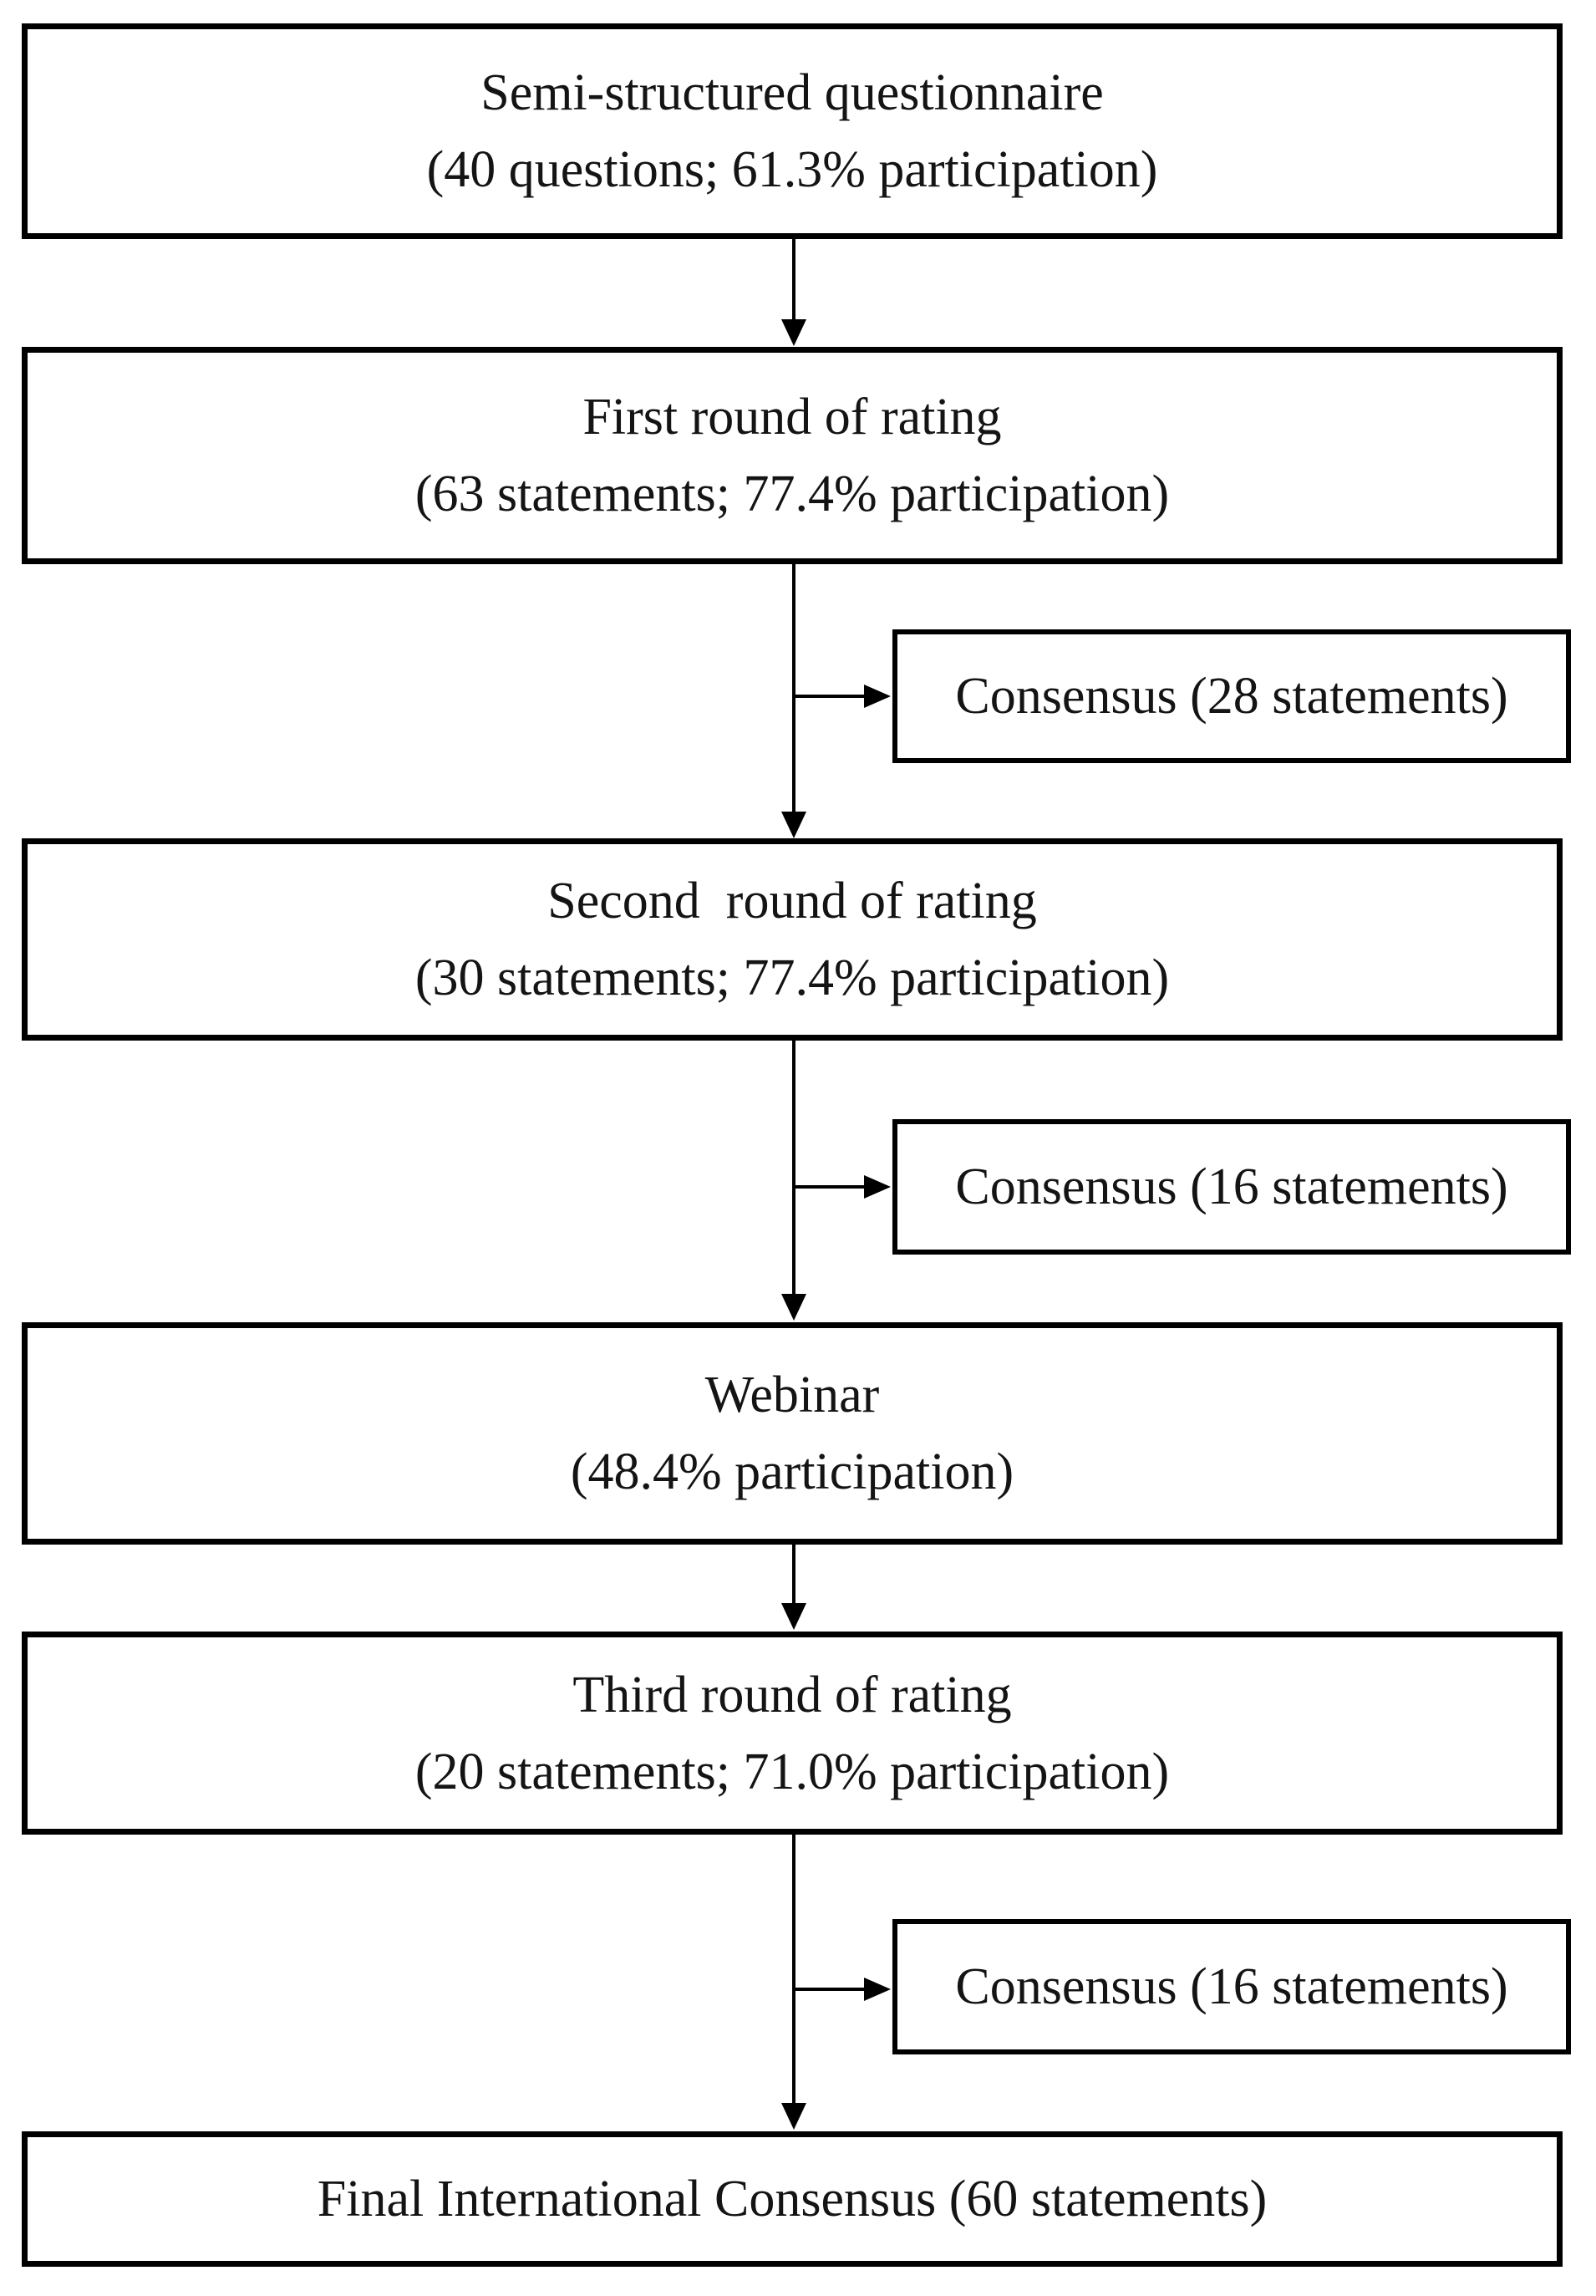  I want to click on box-consensus-16-statements-round3: Consensus (16 statements), so click(1231, 1986).